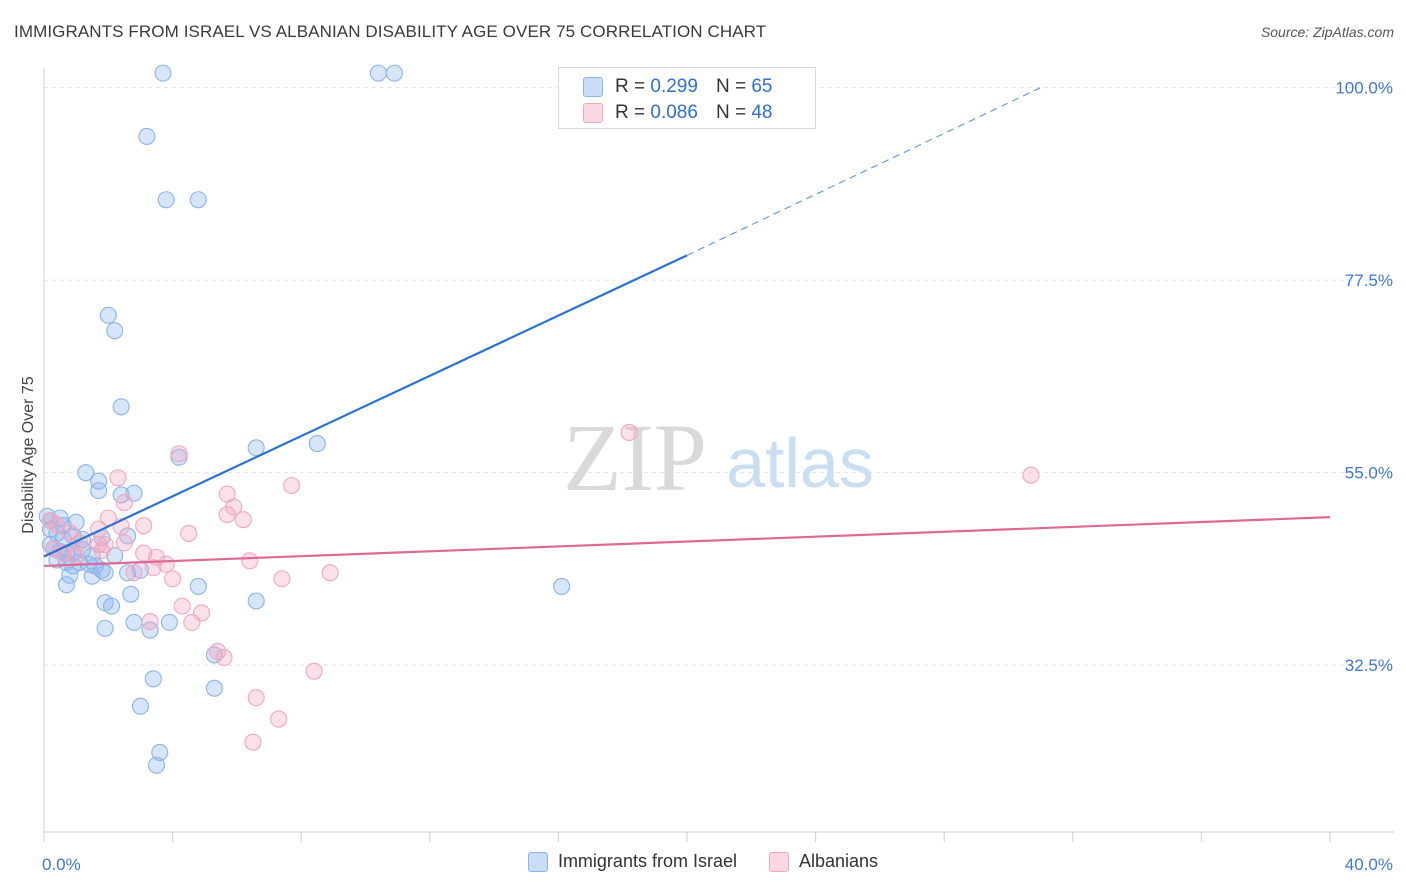 The image size is (1406, 892). Describe the element at coordinates (1369, 473) in the screenshot. I see `y-tick-label: 55.0%` at that location.